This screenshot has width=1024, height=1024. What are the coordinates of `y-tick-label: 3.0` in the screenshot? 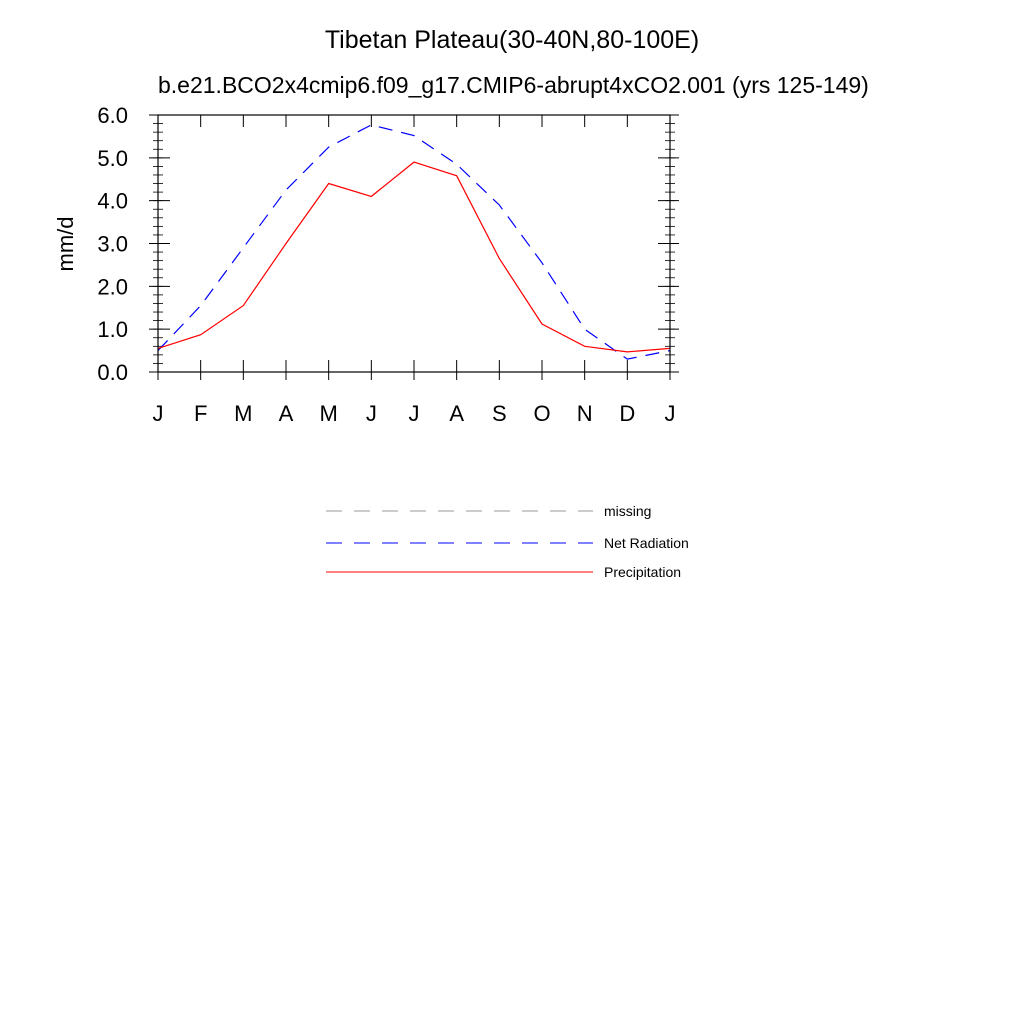 It's located at (112, 244).